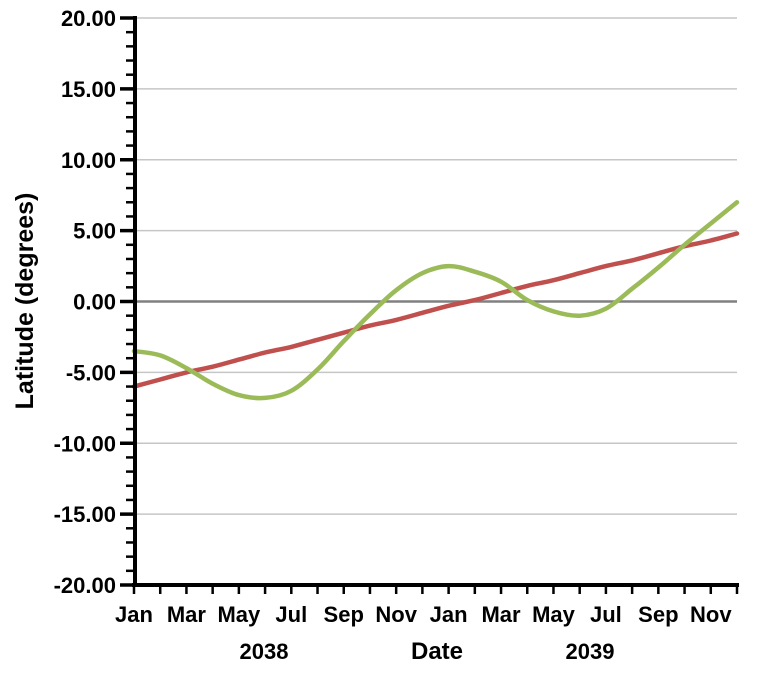  Describe the element at coordinates (437, 651) in the screenshot. I see `x-axis-title: Date` at that location.